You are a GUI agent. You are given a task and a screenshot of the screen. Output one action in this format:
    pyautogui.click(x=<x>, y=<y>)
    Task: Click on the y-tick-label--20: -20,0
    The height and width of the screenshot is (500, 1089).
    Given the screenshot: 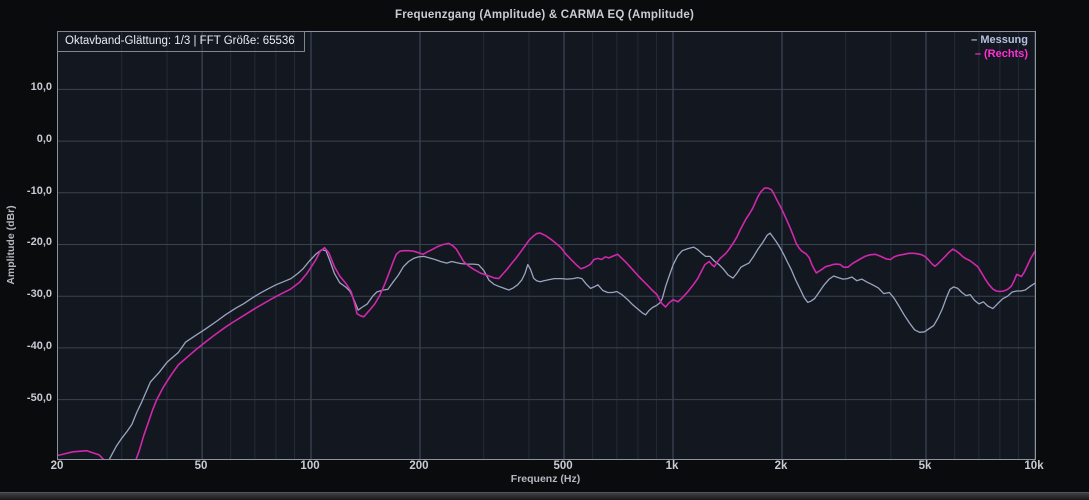 What is the action you would take?
    pyautogui.click(x=39, y=242)
    